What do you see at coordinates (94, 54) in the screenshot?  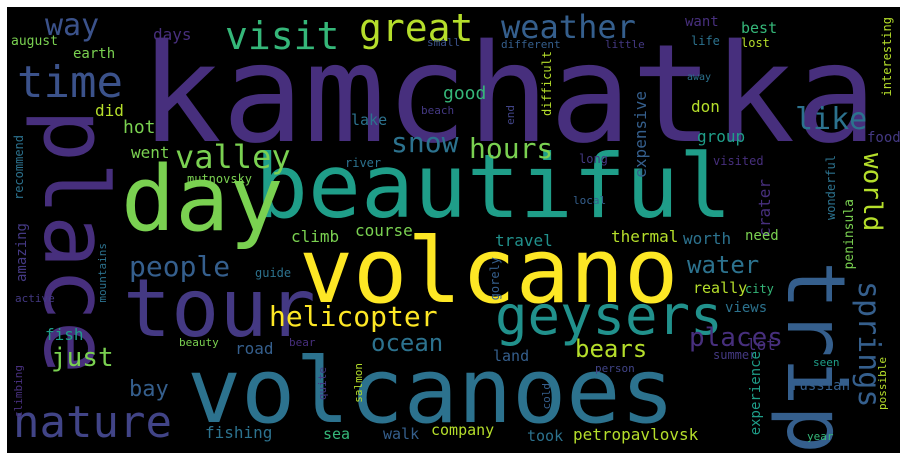 I see `word-earth: earth` at bounding box center [94, 54].